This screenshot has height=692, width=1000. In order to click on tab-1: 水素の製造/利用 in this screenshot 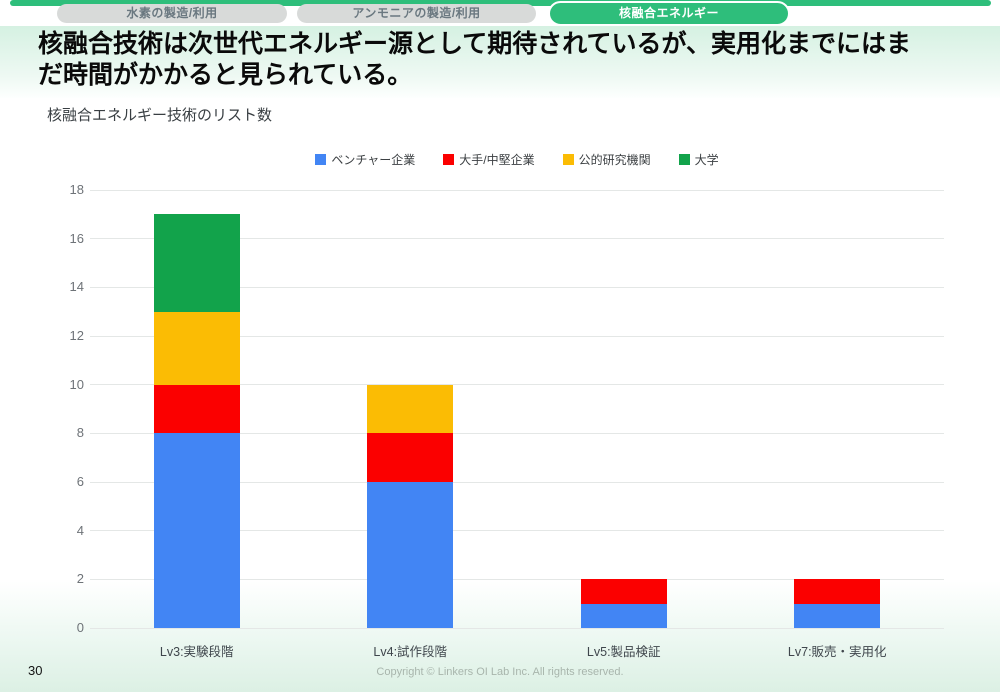, I will do `click(172, 13)`.